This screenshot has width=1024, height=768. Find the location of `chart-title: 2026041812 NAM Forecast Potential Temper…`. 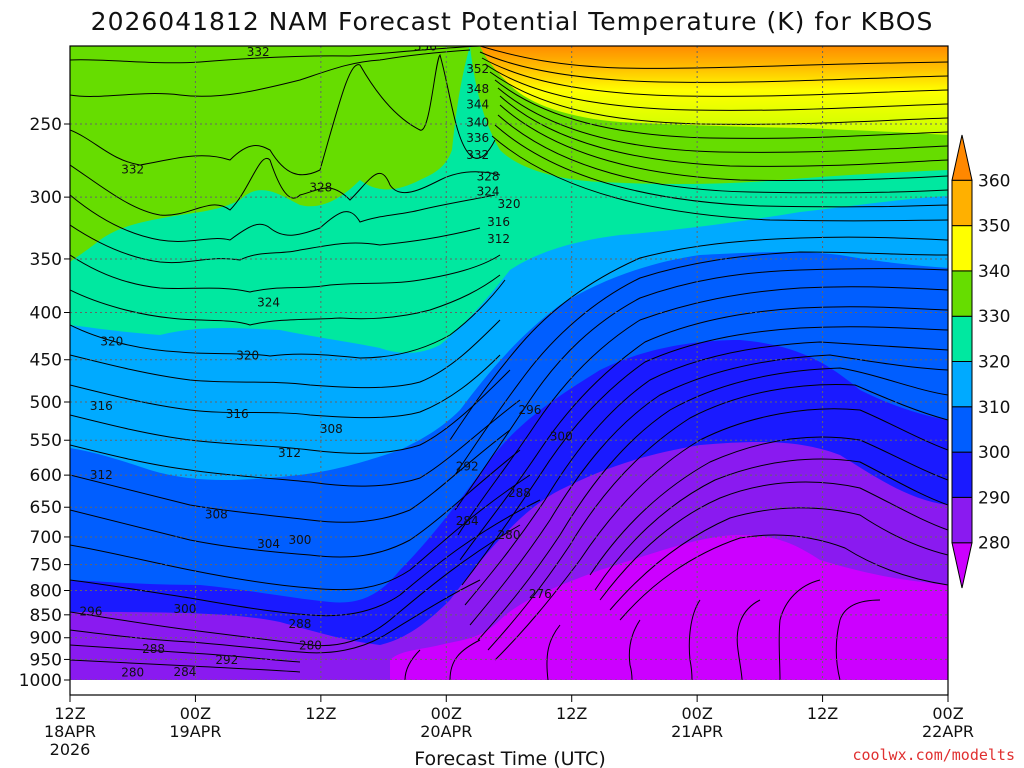

chart-title: 2026041812 NAM Forecast Potential Temper… is located at coordinates (512, 21).